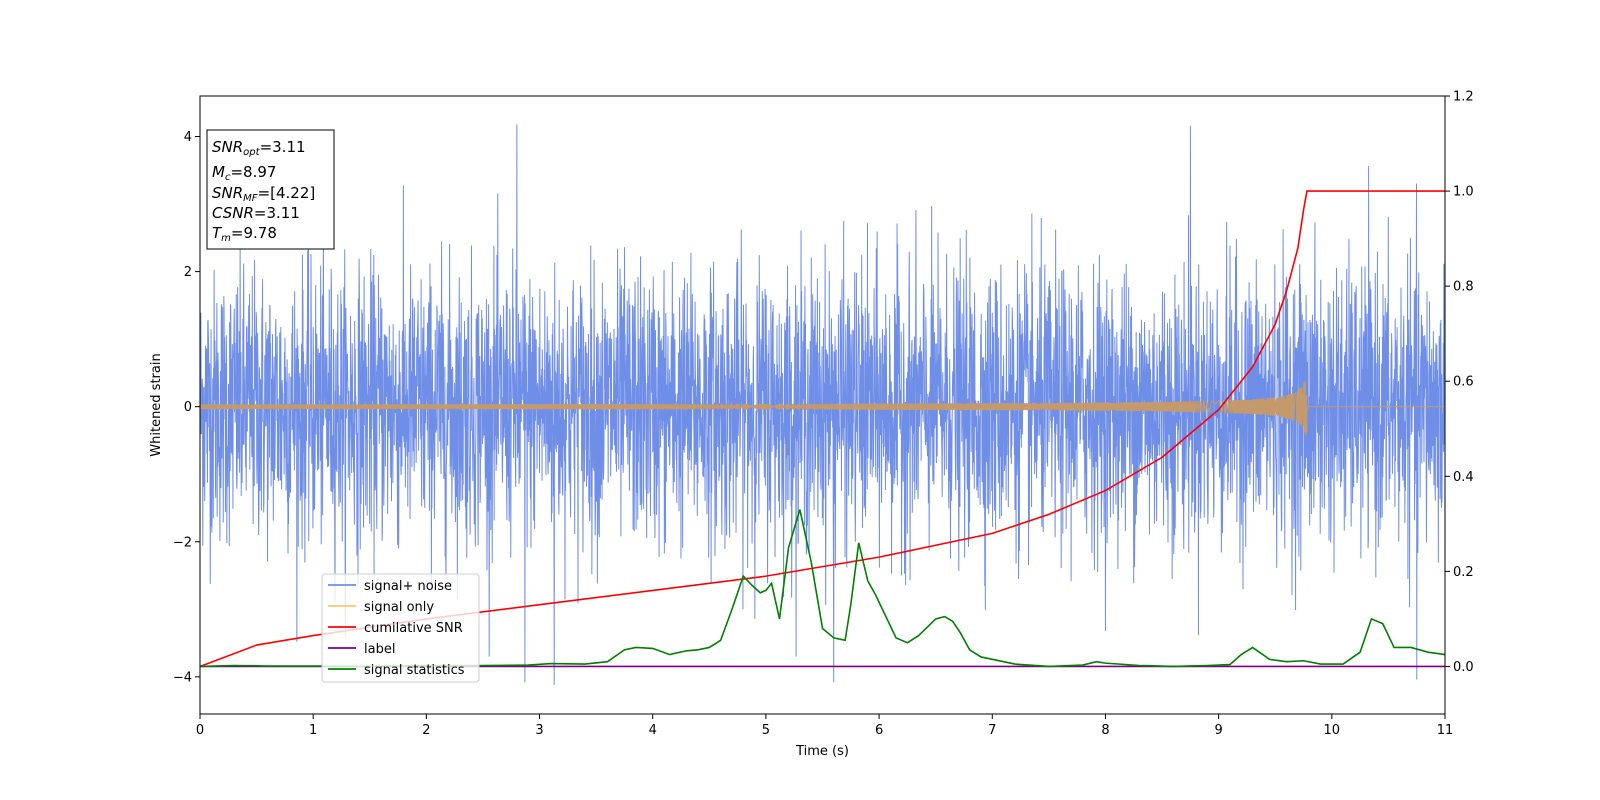 The image size is (1600, 800). Describe the element at coordinates (218, 172) in the screenshot. I see `info-var: M` at that location.